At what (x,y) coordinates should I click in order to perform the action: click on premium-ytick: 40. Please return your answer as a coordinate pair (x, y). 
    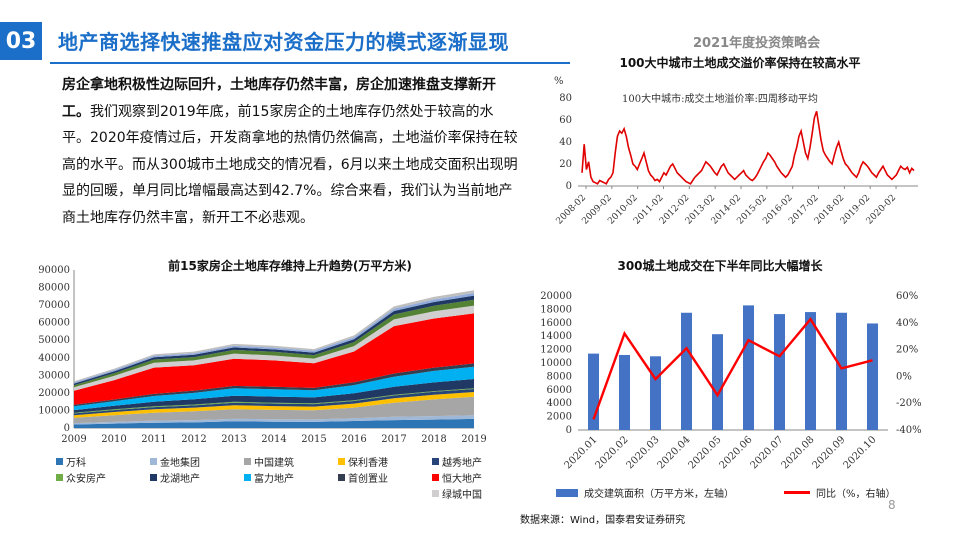
    Looking at the image, I should click on (565, 142).